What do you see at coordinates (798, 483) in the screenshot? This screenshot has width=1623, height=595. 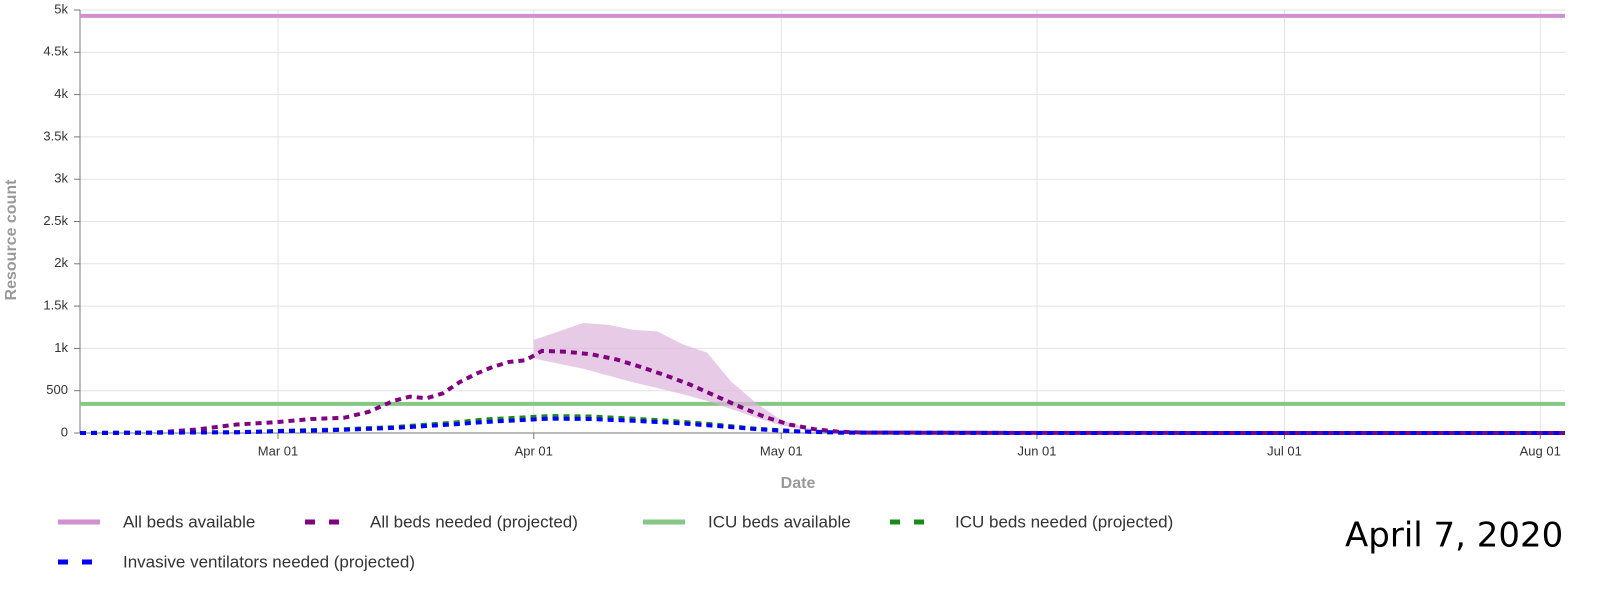 I see `x-axis-title: Date` at bounding box center [798, 483].